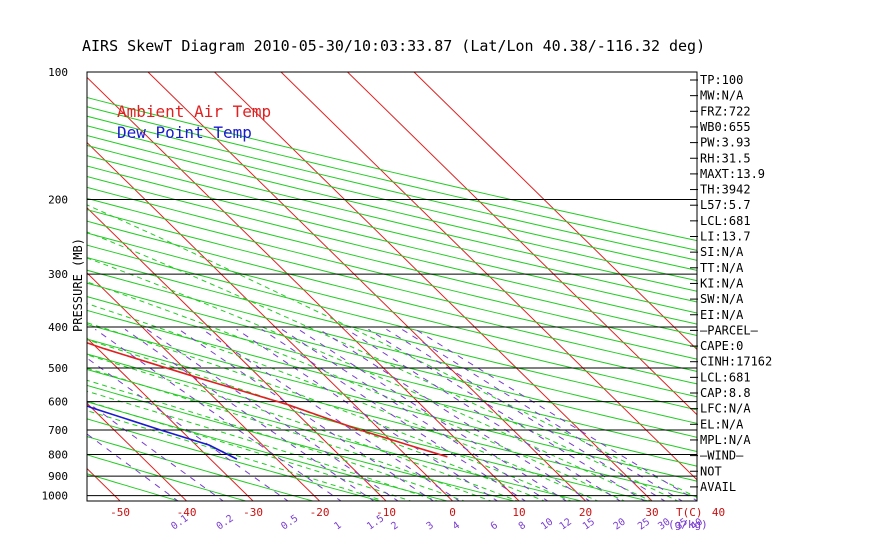 The height and width of the screenshot is (560, 870). What do you see at coordinates (689, 512) in the screenshot?
I see `temp-unit-label: T(C)` at bounding box center [689, 512].